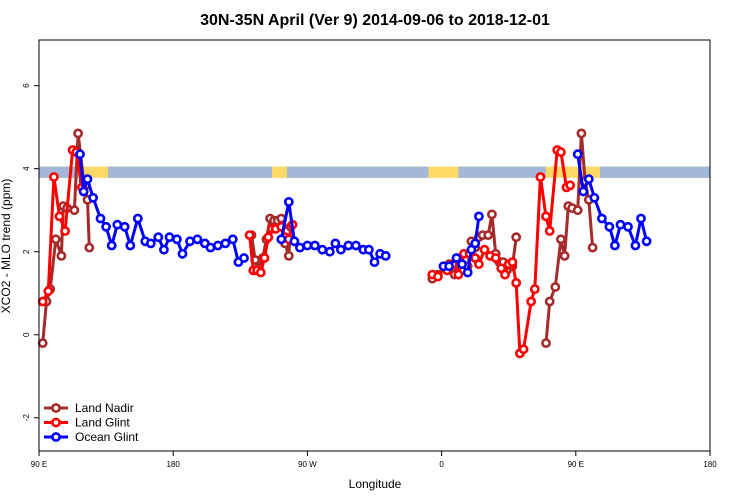 This screenshot has height=500, width=750. What do you see at coordinates (26, 85) in the screenshot?
I see `y-tick-label-4: 6` at bounding box center [26, 85].